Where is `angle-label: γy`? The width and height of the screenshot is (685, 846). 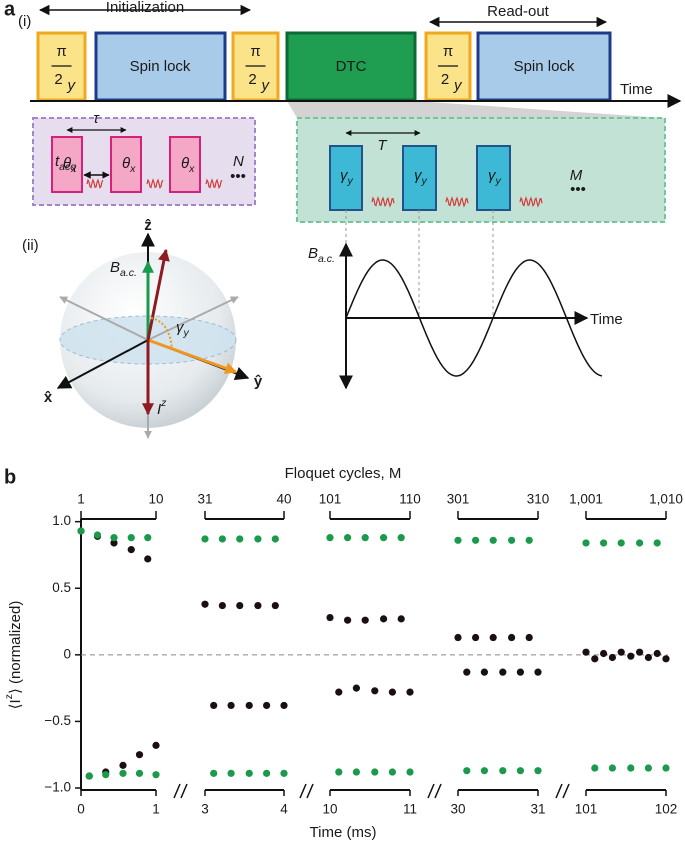 angle-label: γy is located at coordinates (183, 329).